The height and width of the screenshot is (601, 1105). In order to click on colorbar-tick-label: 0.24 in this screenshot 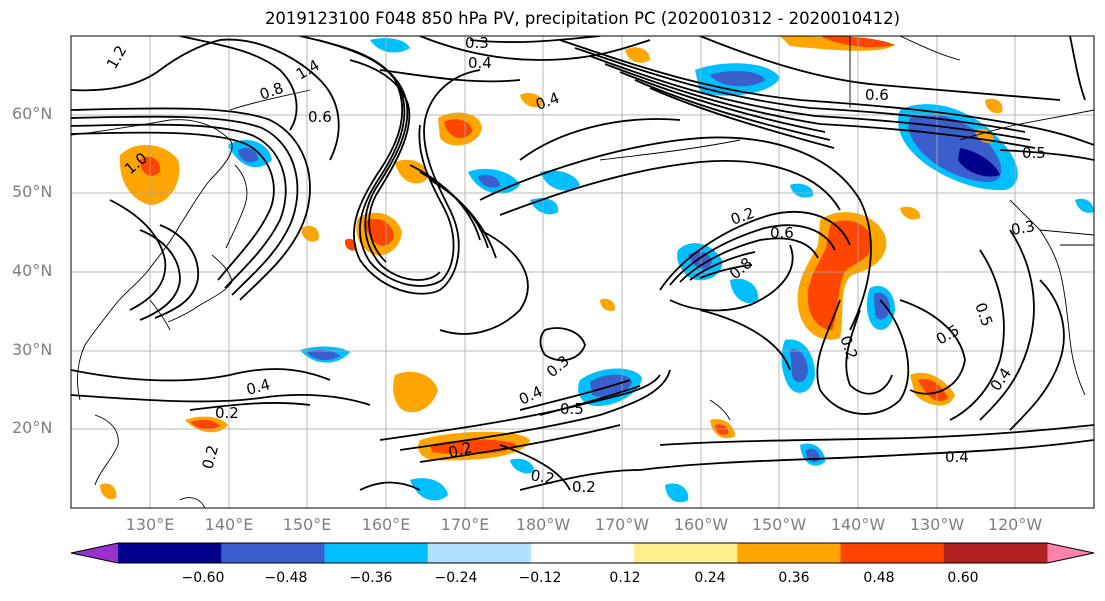, I will do `click(710, 578)`.